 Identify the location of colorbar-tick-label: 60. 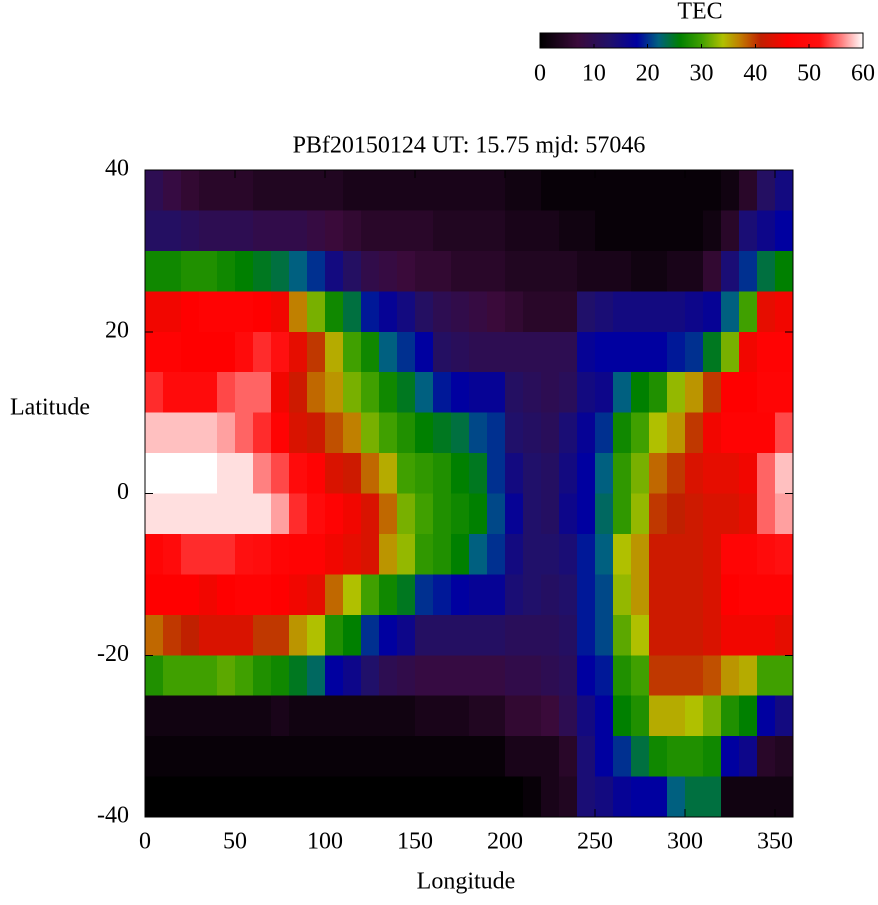
(863, 74).